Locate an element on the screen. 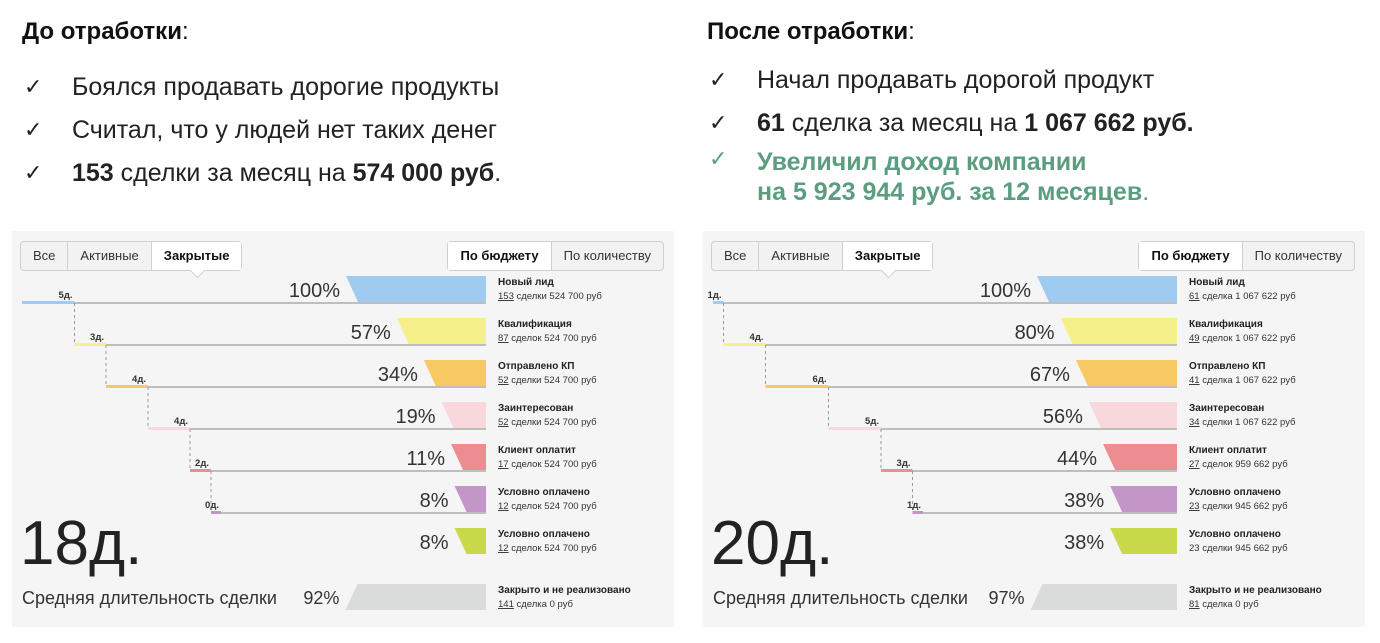 The width and height of the screenshot is (1380, 643). stage-count: 17 is located at coordinates (503, 464).